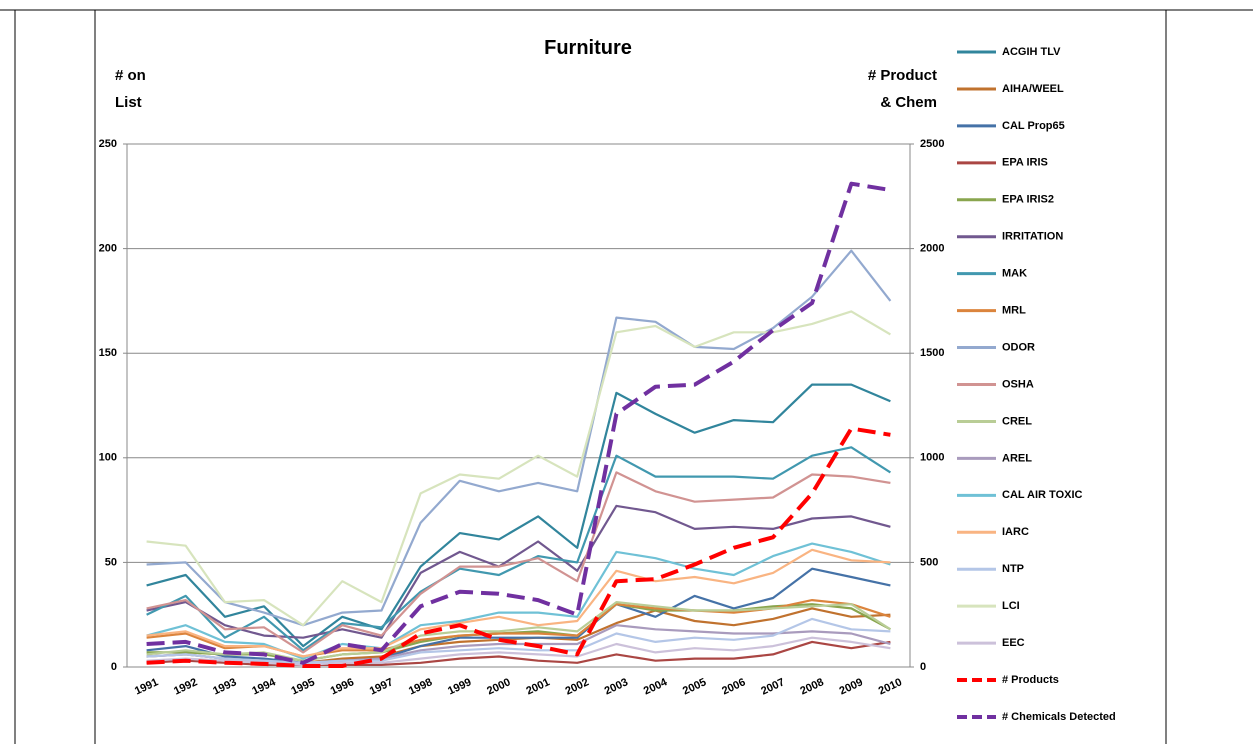  What do you see at coordinates (1017, 421) in the screenshot?
I see `legend-label: CREL` at bounding box center [1017, 421].